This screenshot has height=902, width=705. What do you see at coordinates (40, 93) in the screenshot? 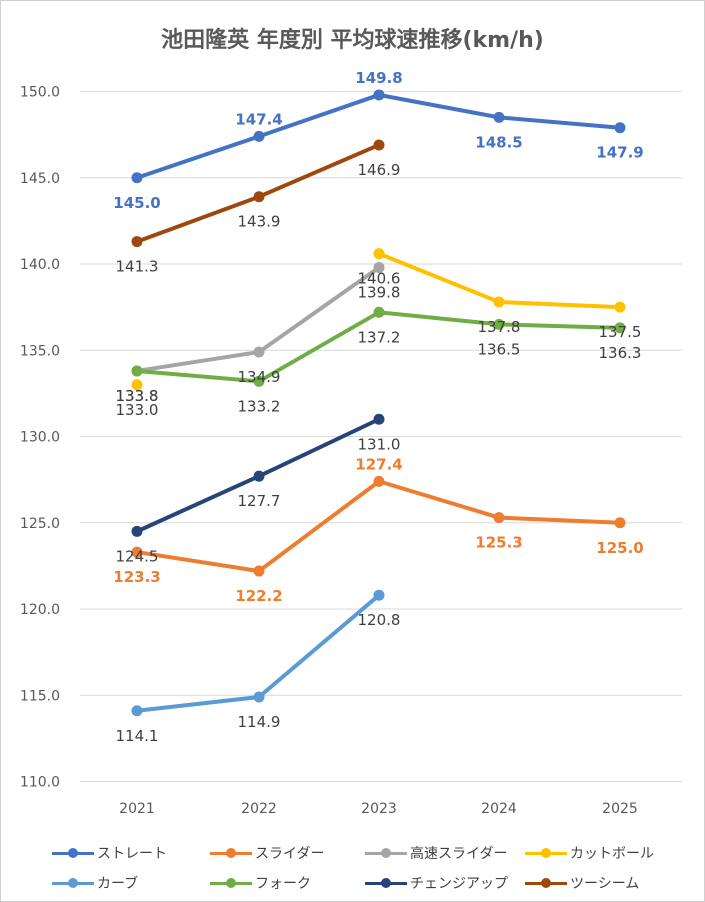
I see `y-tick-label: 150.0` at bounding box center [40, 93].